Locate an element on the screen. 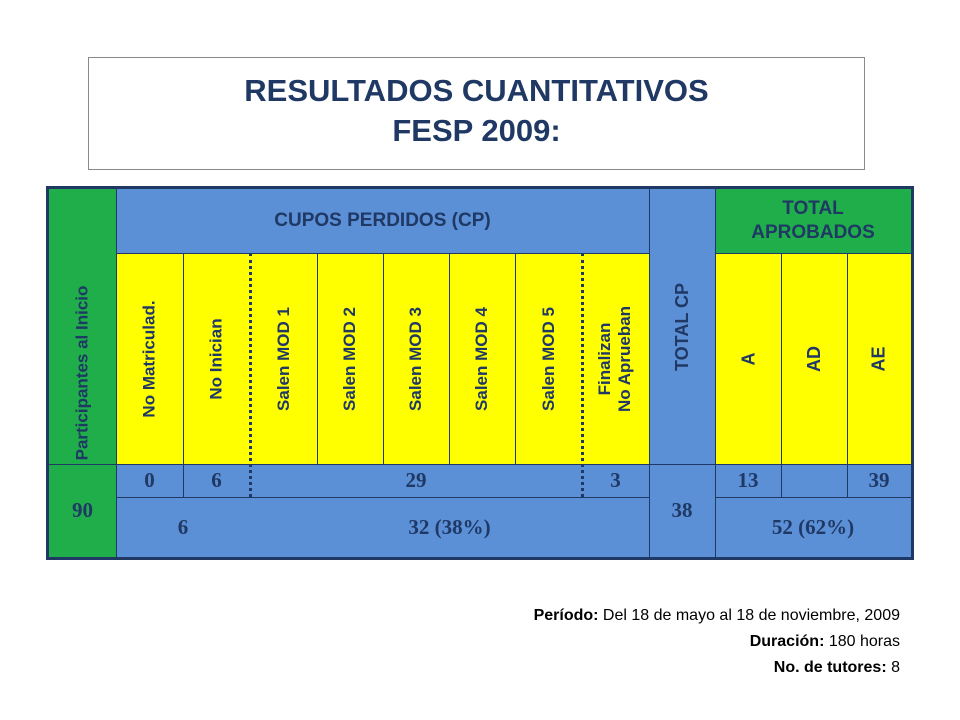  title-line-2: FESP 2009: is located at coordinates (476, 130).